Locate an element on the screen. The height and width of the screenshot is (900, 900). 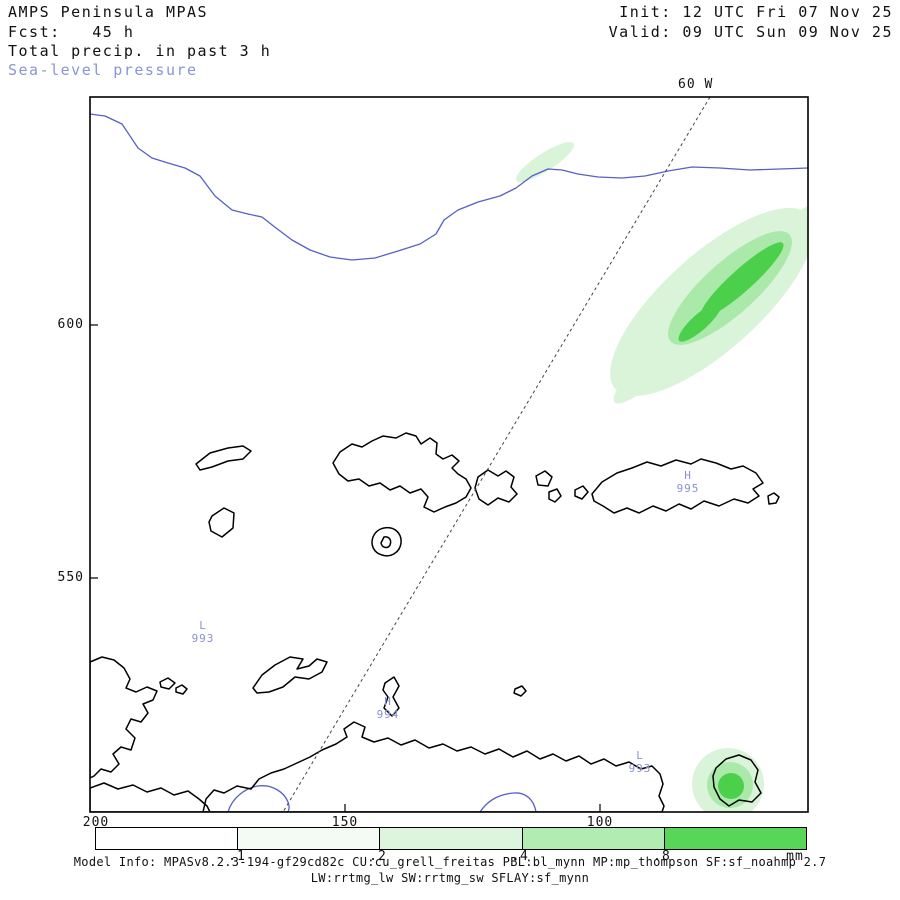
pressure-center-low-993-east: L 993 is located at coordinates (640, 762).